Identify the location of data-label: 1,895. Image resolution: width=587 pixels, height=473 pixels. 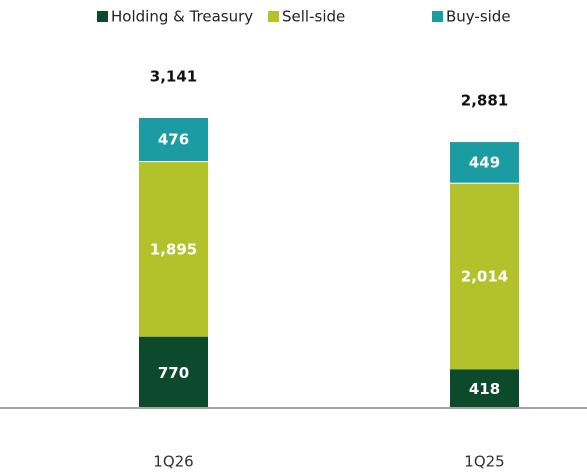
(173, 249).